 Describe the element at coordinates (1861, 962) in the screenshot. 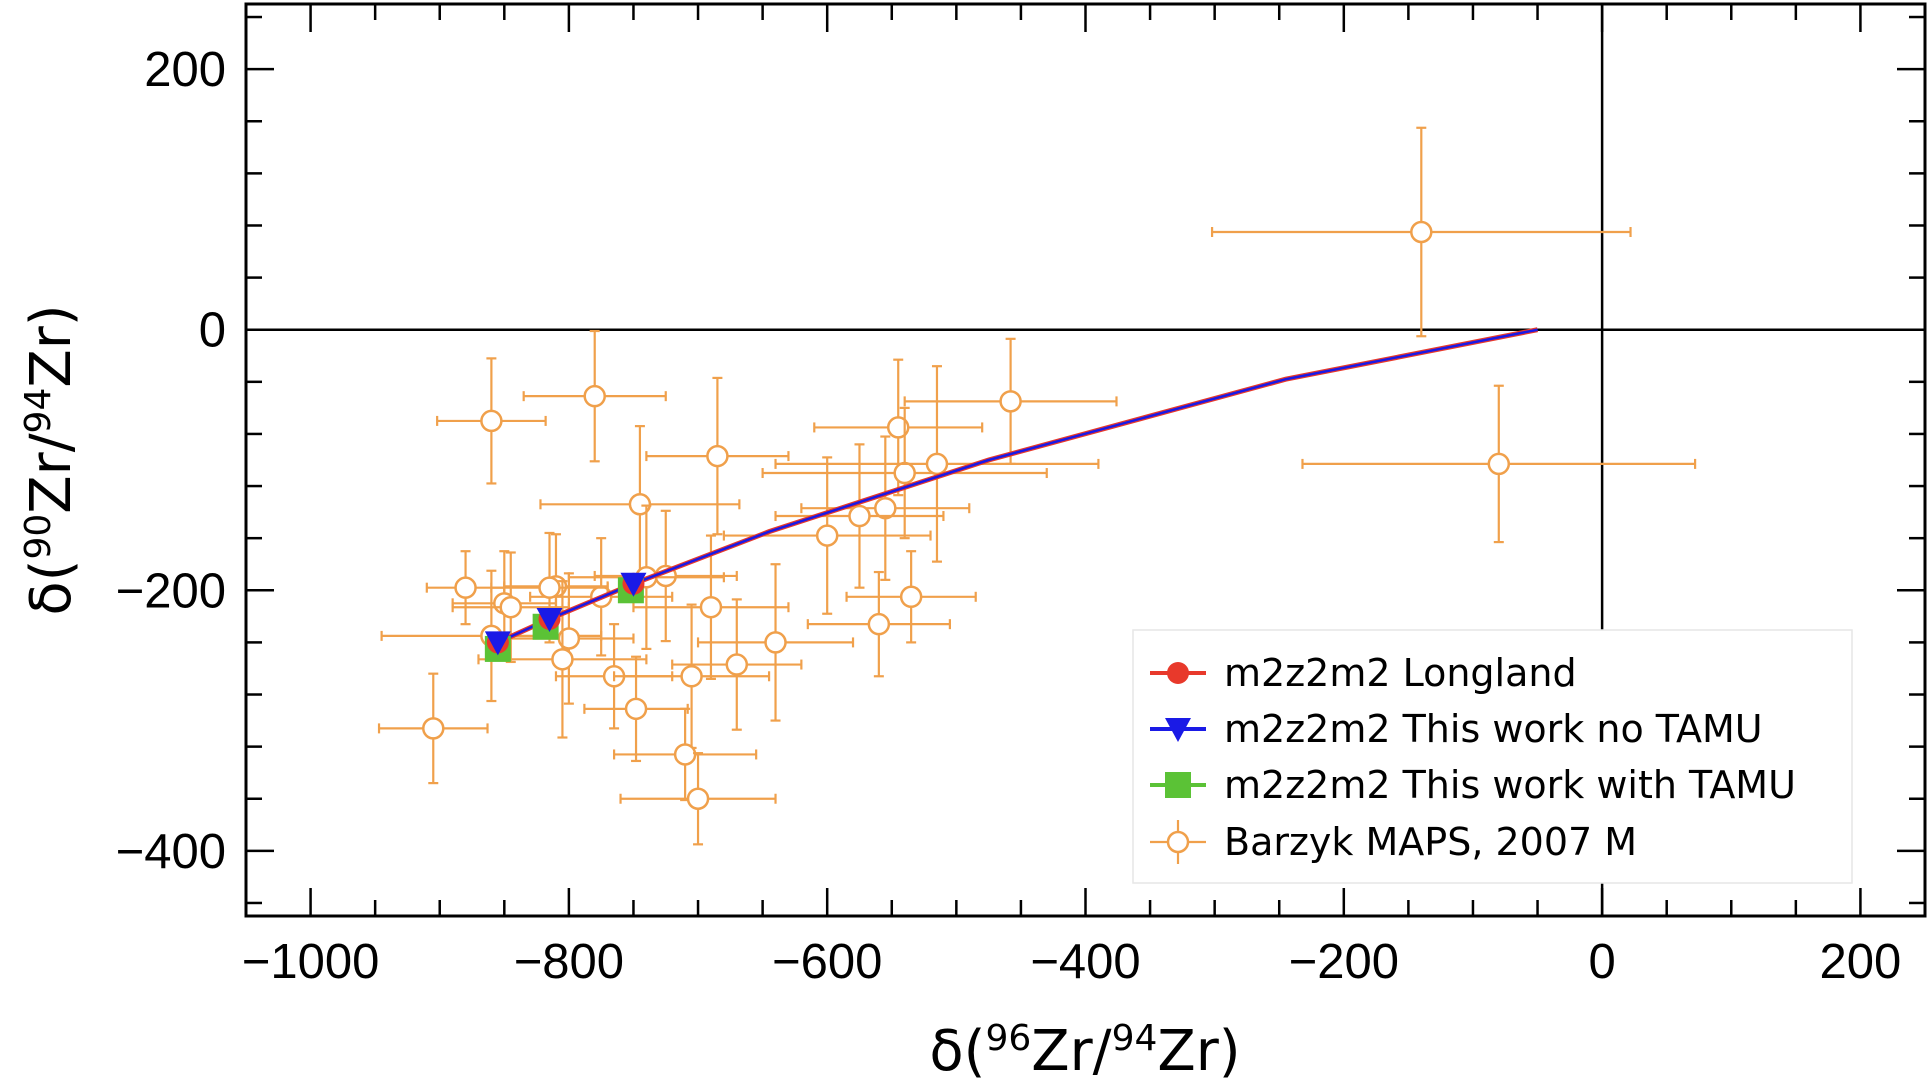

I see `x-tick-label: 200` at that location.